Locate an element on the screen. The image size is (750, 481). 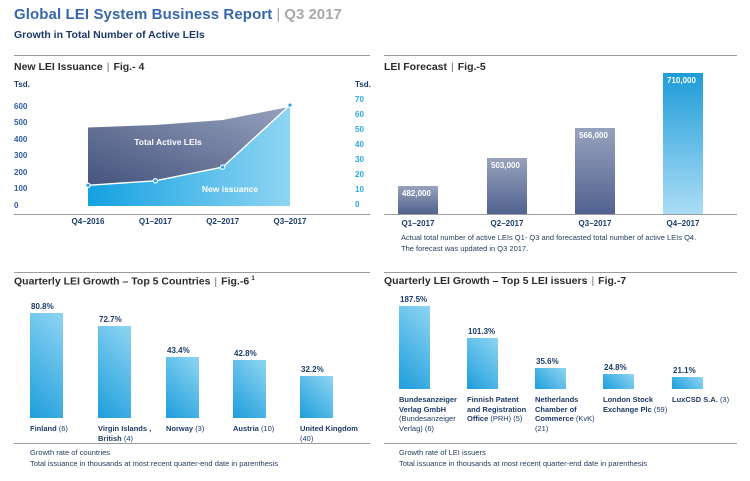
fig7-title-text: Quarterly LEI Growth – Top 5 LEI issuers is located at coordinates (486, 281).